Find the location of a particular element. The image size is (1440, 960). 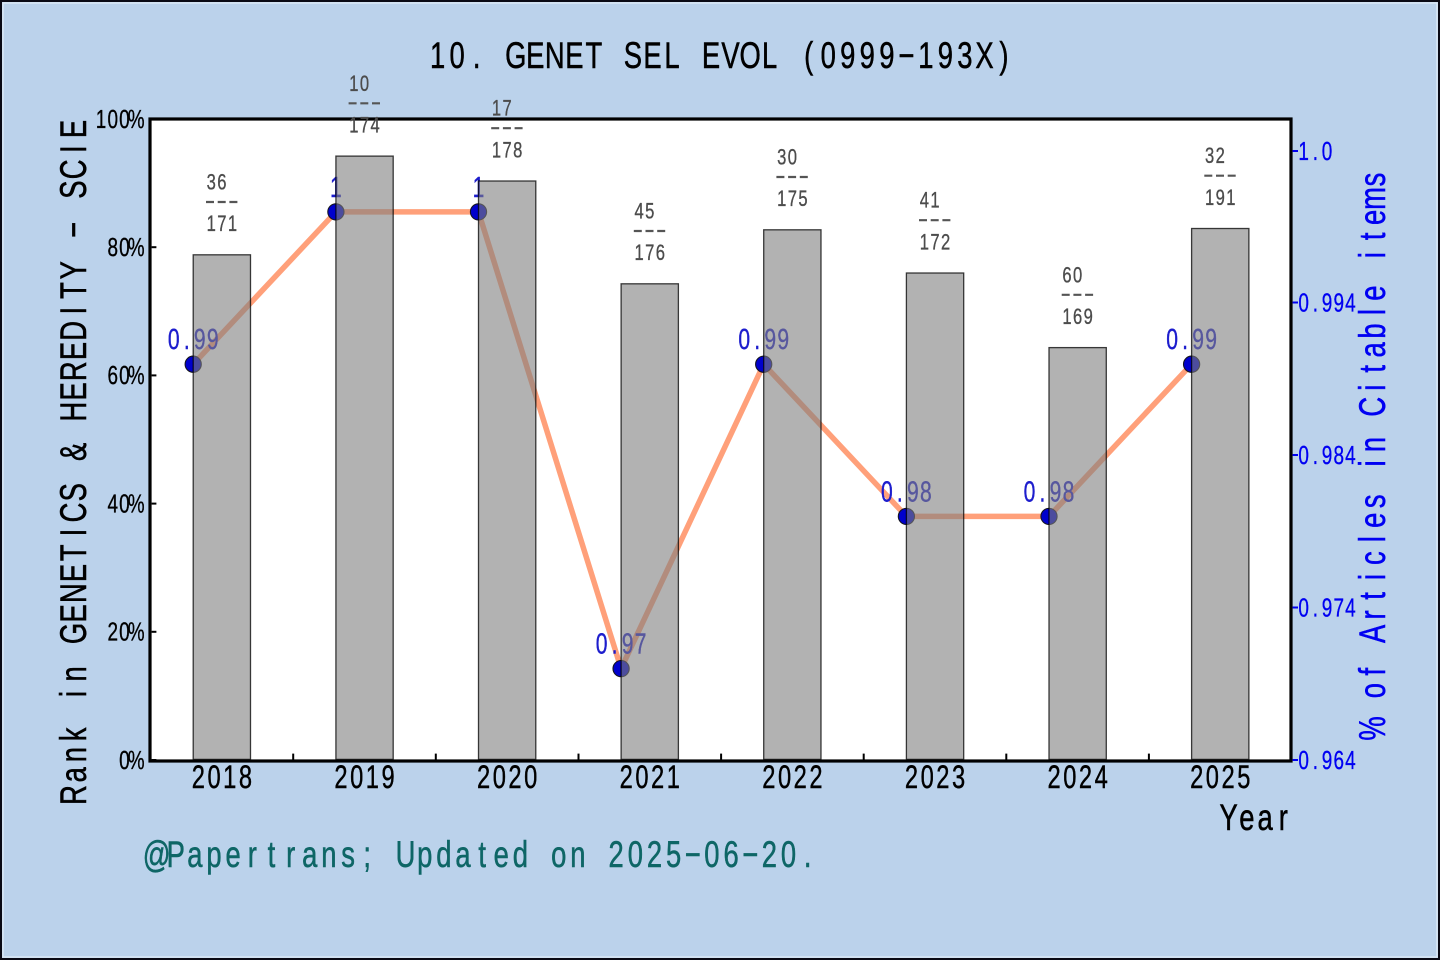

svg-text: 32 is located at coordinates (1215, 156).